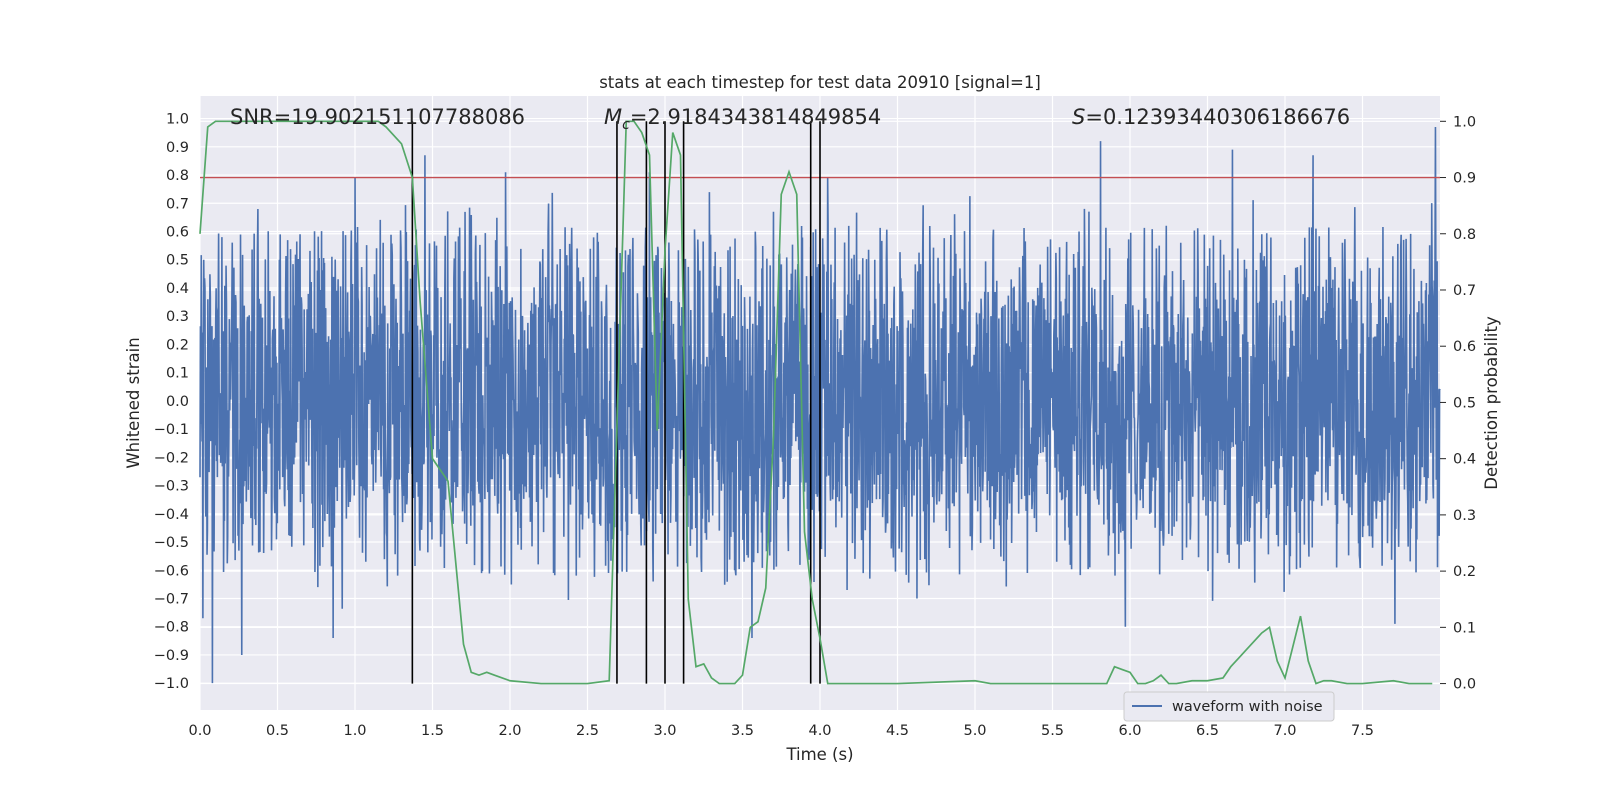 This screenshot has width=1600, height=800. I want to click on legend: waveform with noise, so click(1229, 706).